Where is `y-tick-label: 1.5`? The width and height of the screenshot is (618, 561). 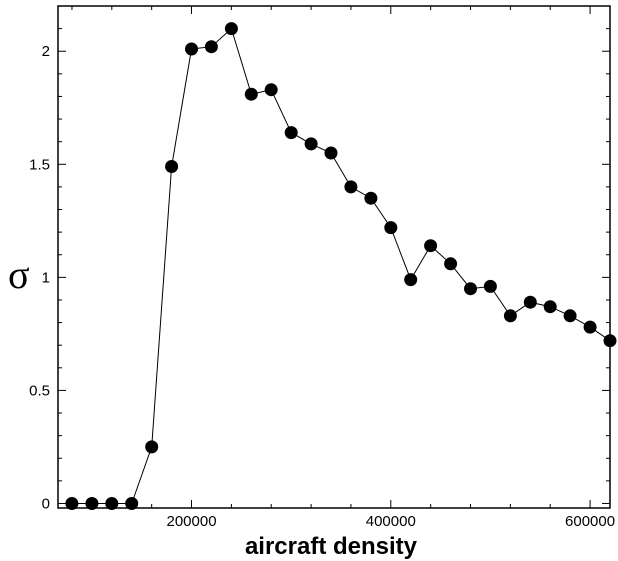
y-tick-label: 1.5 is located at coordinates (39, 164).